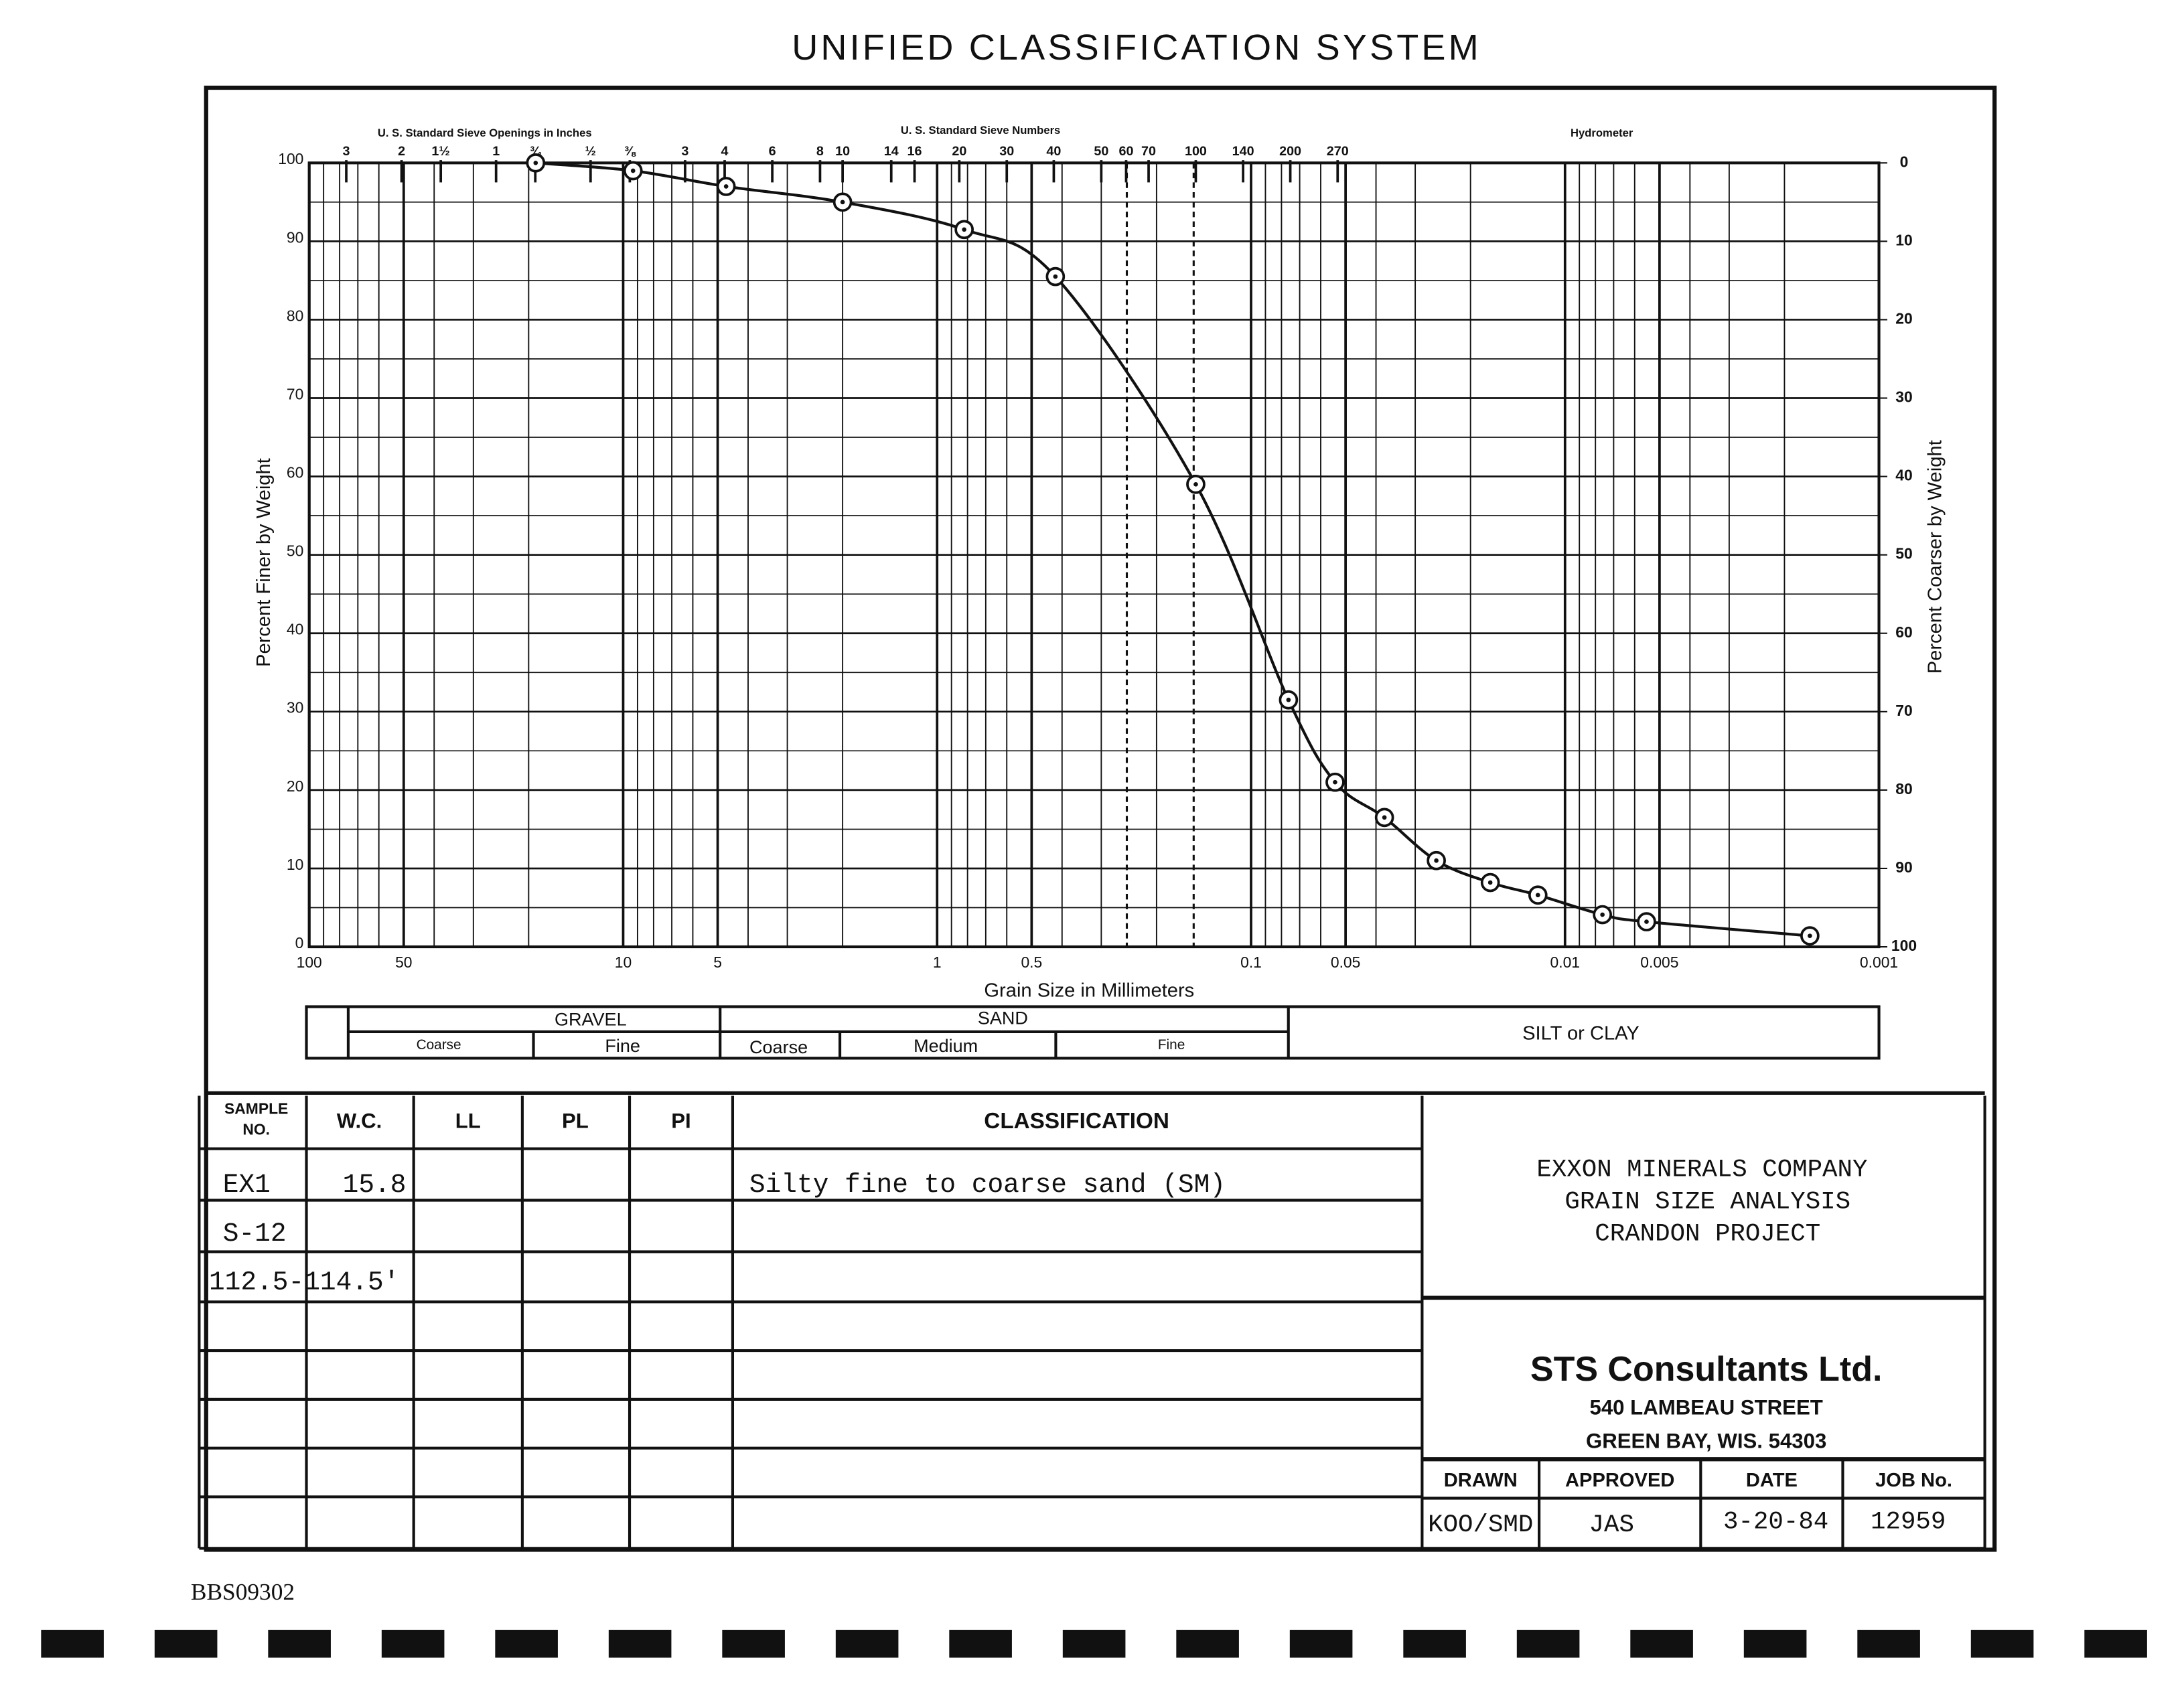  What do you see at coordinates (403, 962) in the screenshot?
I see `x-tick-label: 50` at bounding box center [403, 962].